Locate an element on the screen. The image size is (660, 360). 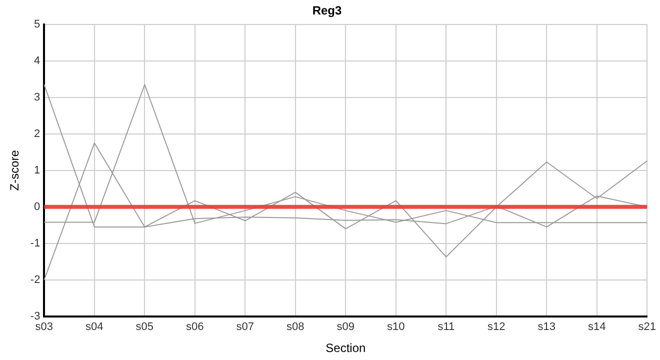
x-tick-label: s07 is located at coordinates (245, 327).